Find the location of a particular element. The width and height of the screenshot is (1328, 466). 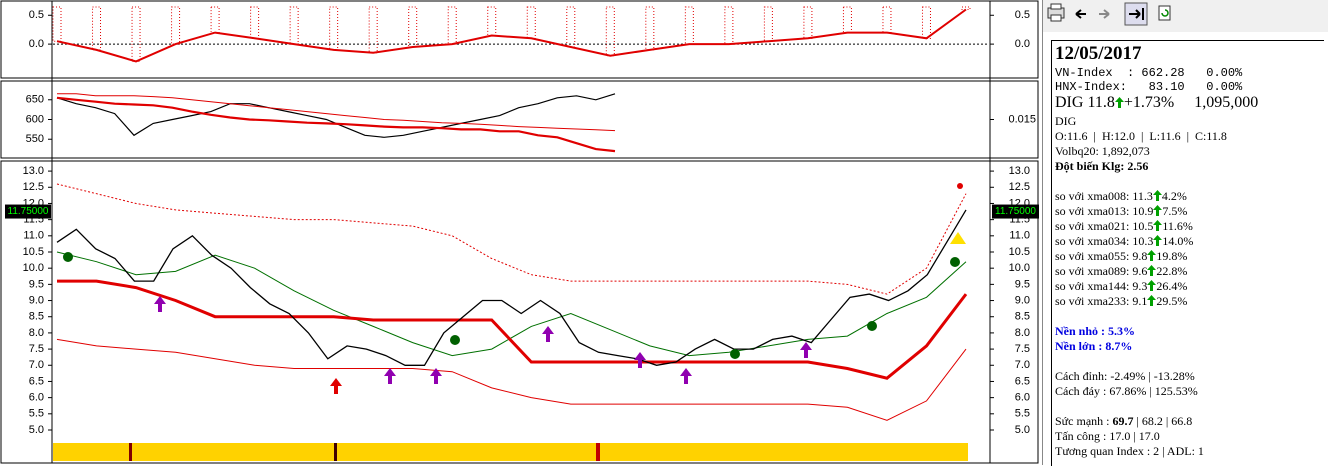

ma-label: so với xma013: is located at coordinates (1092, 211).